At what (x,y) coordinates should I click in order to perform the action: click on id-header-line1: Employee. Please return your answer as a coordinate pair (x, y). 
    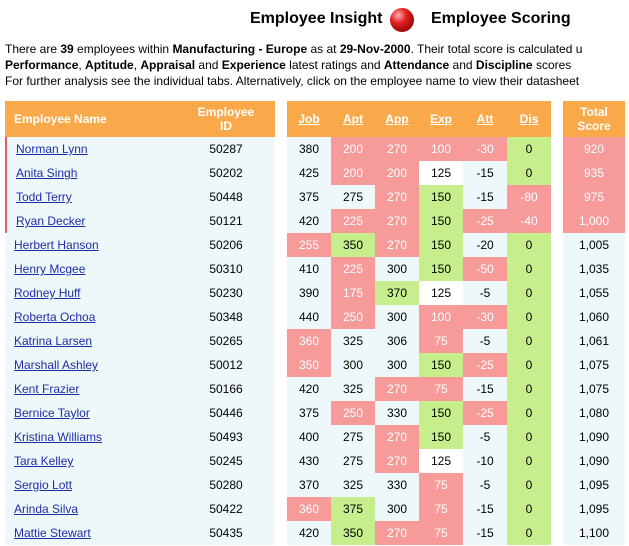
    Looking at the image, I should click on (226, 112).